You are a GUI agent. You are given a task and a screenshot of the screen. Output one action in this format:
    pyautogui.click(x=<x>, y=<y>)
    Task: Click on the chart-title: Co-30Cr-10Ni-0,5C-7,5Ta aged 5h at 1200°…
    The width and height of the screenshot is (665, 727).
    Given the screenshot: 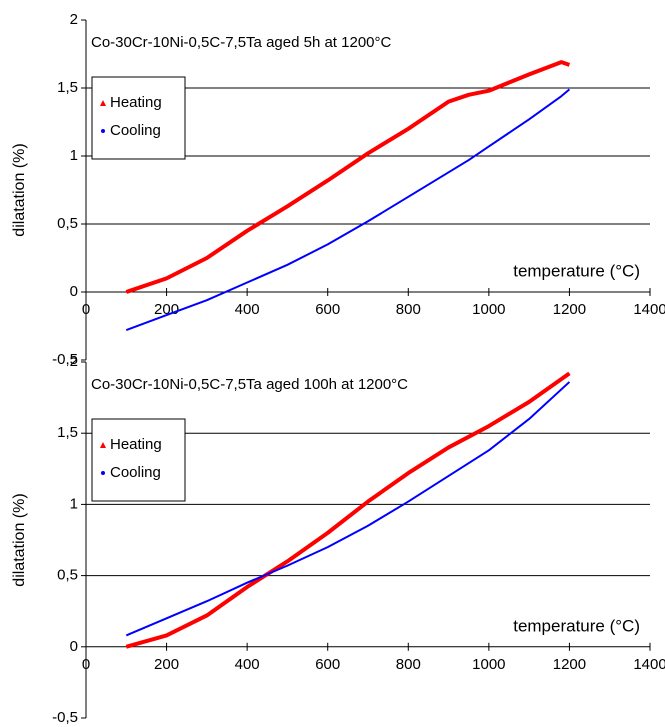 What is the action you would take?
    pyautogui.click(x=241, y=42)
    